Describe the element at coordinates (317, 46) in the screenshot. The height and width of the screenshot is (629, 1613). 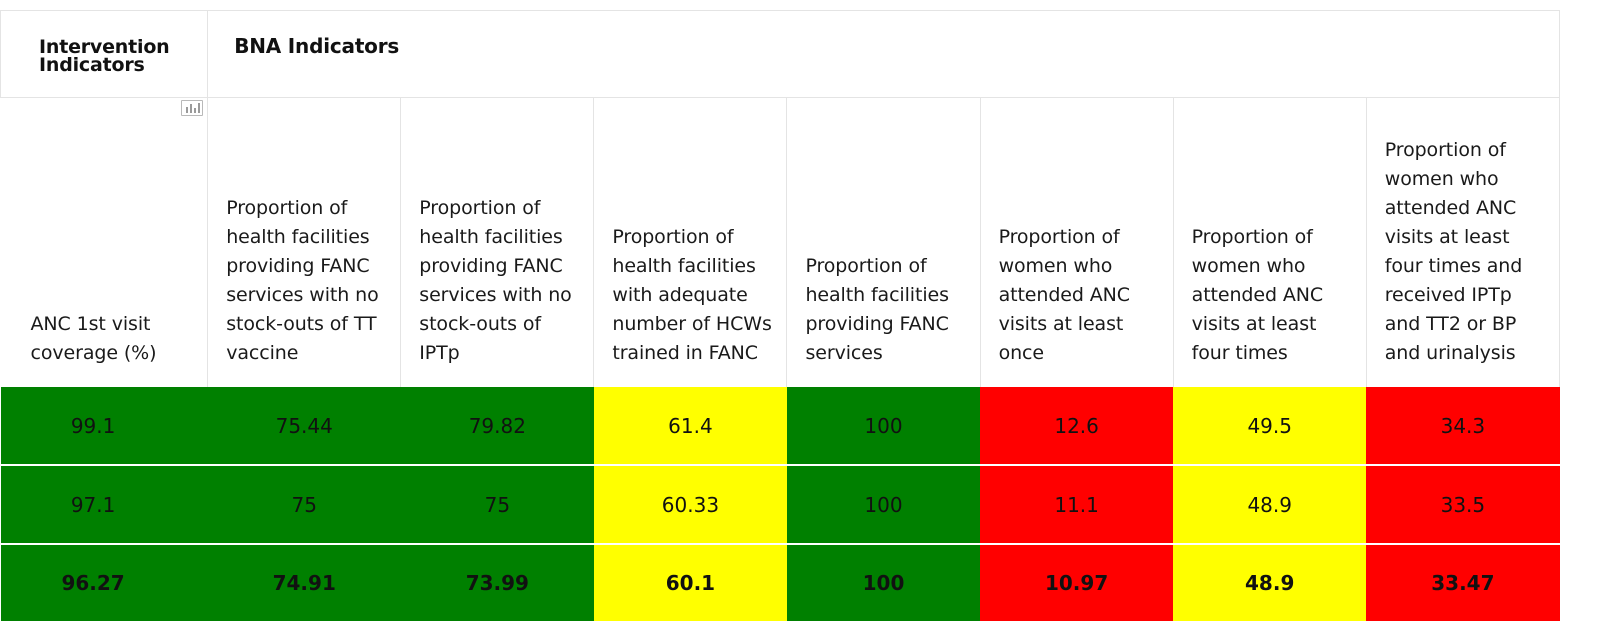
I see `bna-group-title: BNA Indicators` at that location.